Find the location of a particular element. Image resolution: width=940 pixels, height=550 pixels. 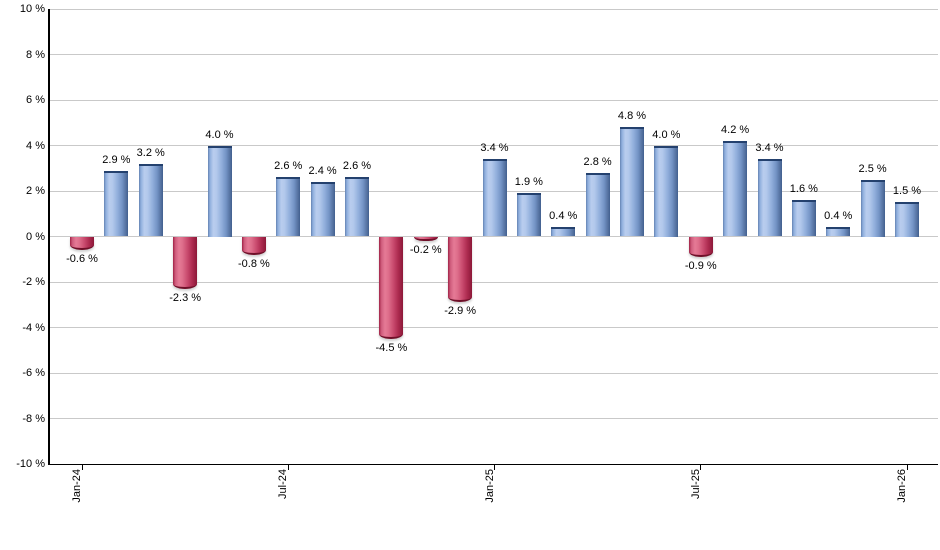

bar-value-label-Apr-24: -2.3 % is located at coordinates (185, 297).